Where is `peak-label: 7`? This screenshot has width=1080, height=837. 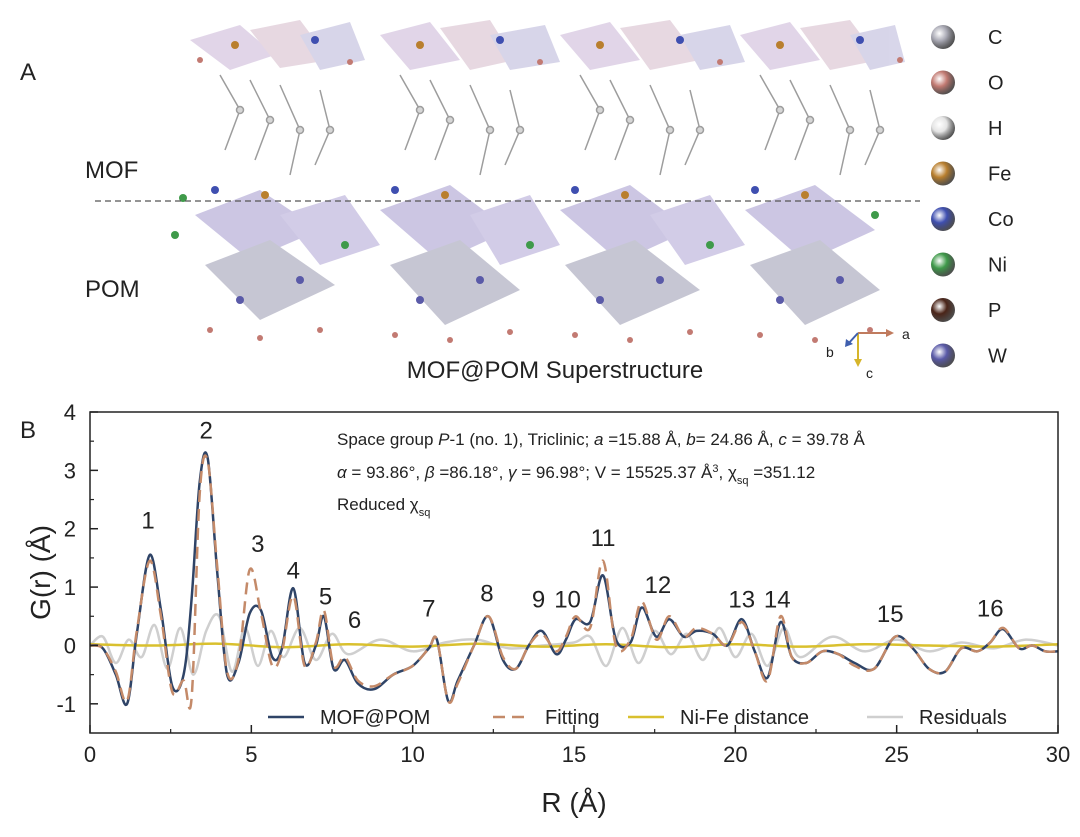 peak-label: 7 is located at coordinates (428, 608).